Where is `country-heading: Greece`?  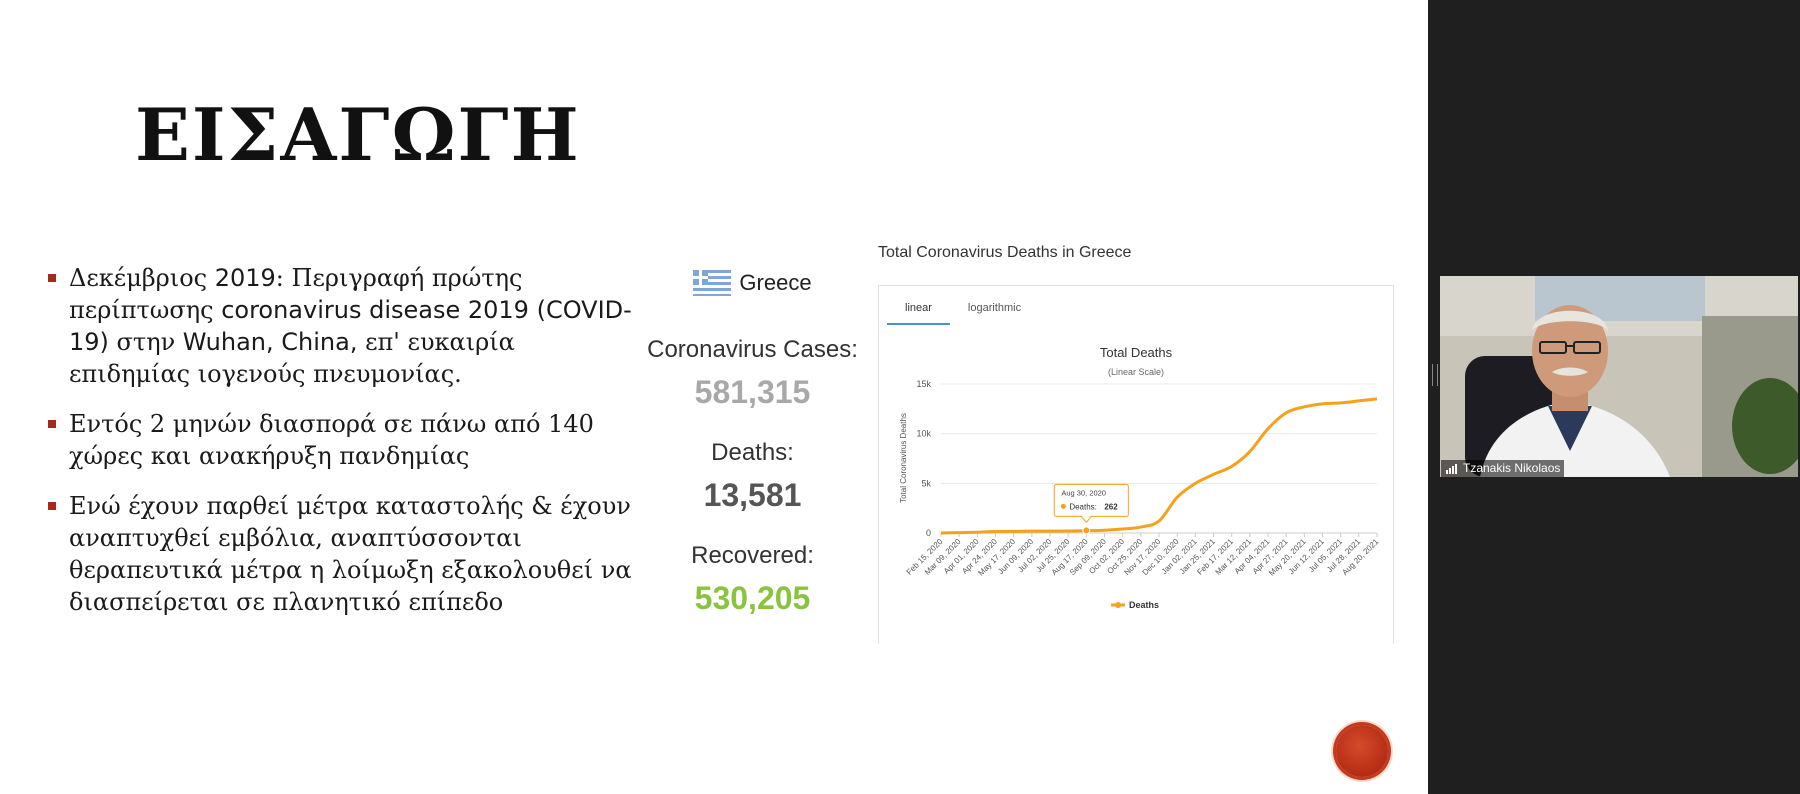 country-heading: Greece is located at coordinates (752, 283).